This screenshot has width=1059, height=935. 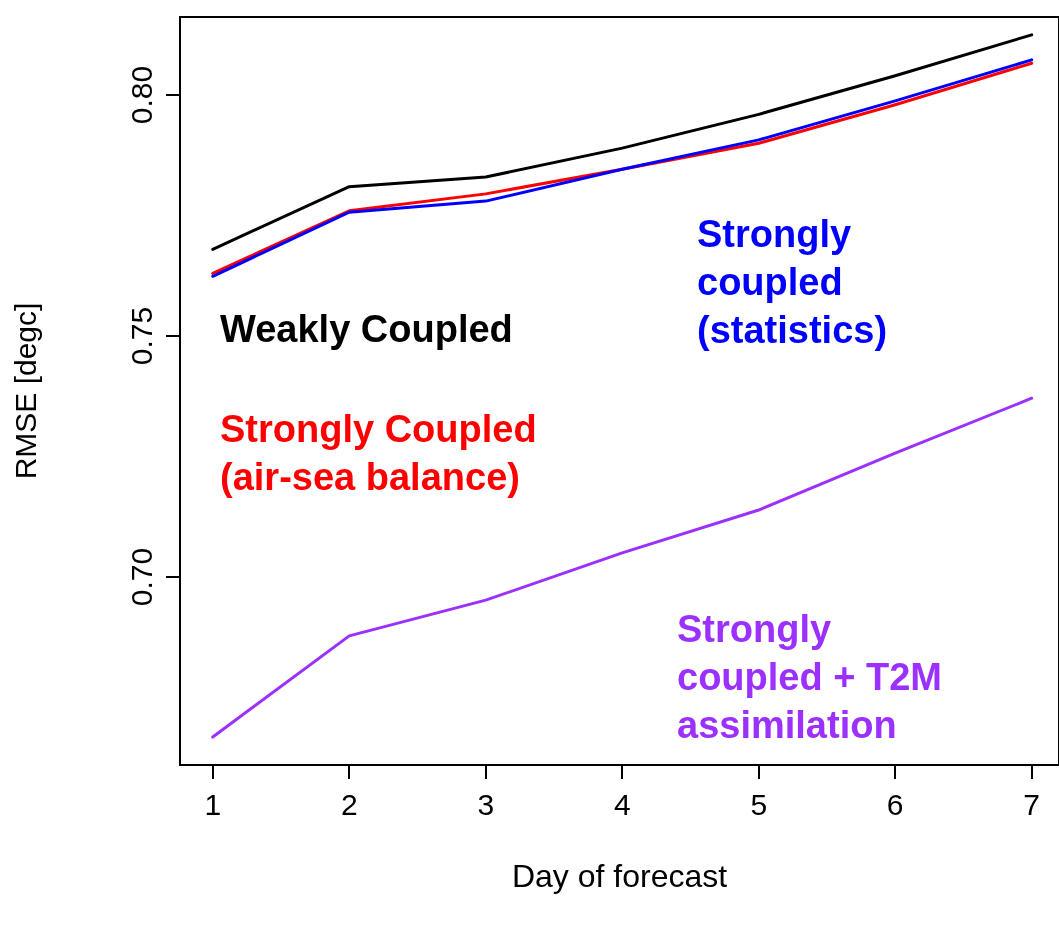 What do you see at coordinates (815, 677) in the screenshot?
I see `series-label: Strongly coupled + T2M assimilation` at bounding box center [815, 677].